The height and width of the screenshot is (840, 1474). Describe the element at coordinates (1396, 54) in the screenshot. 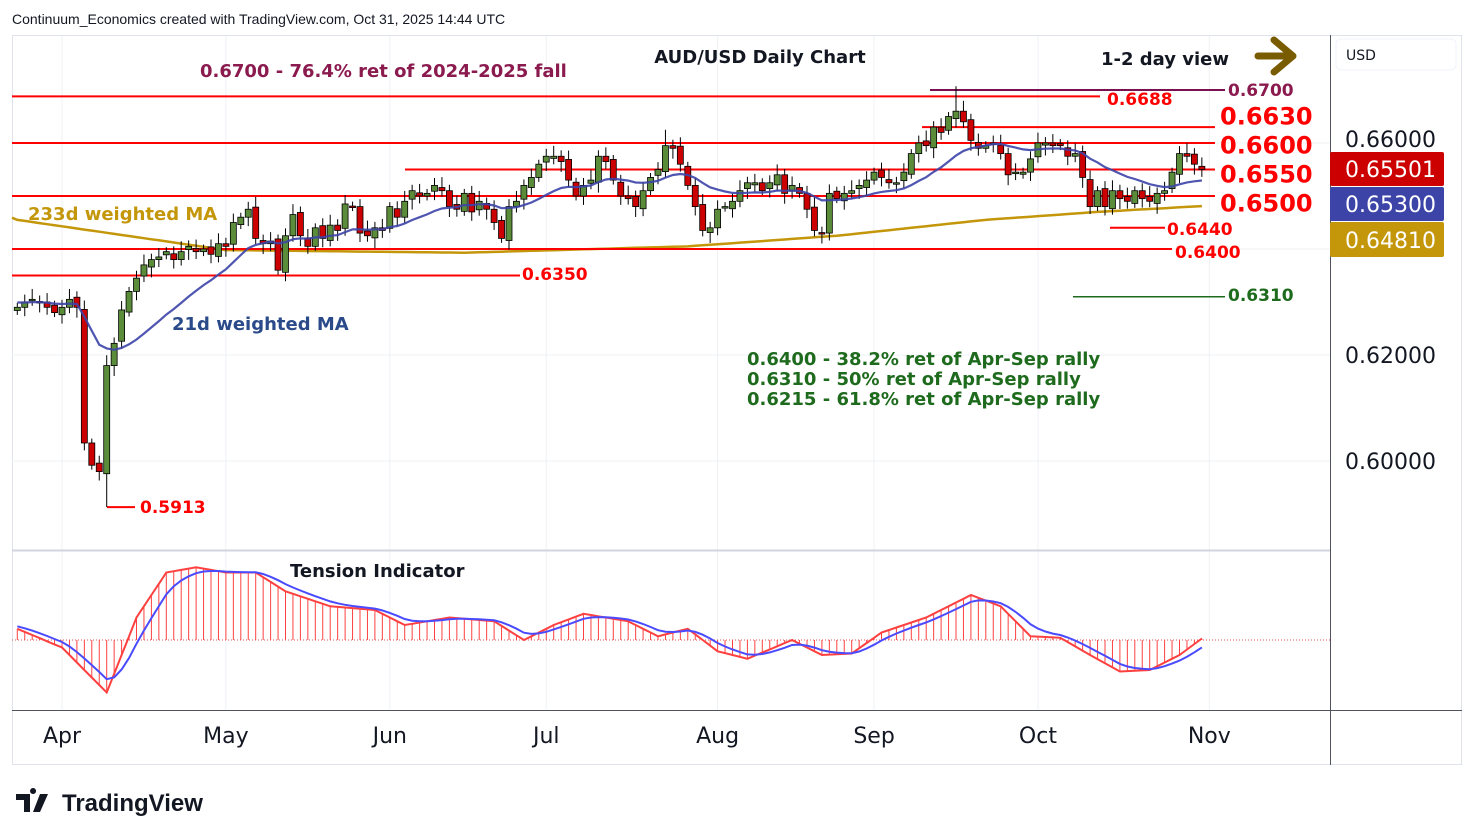

I see `currency-button: USD` at that location.